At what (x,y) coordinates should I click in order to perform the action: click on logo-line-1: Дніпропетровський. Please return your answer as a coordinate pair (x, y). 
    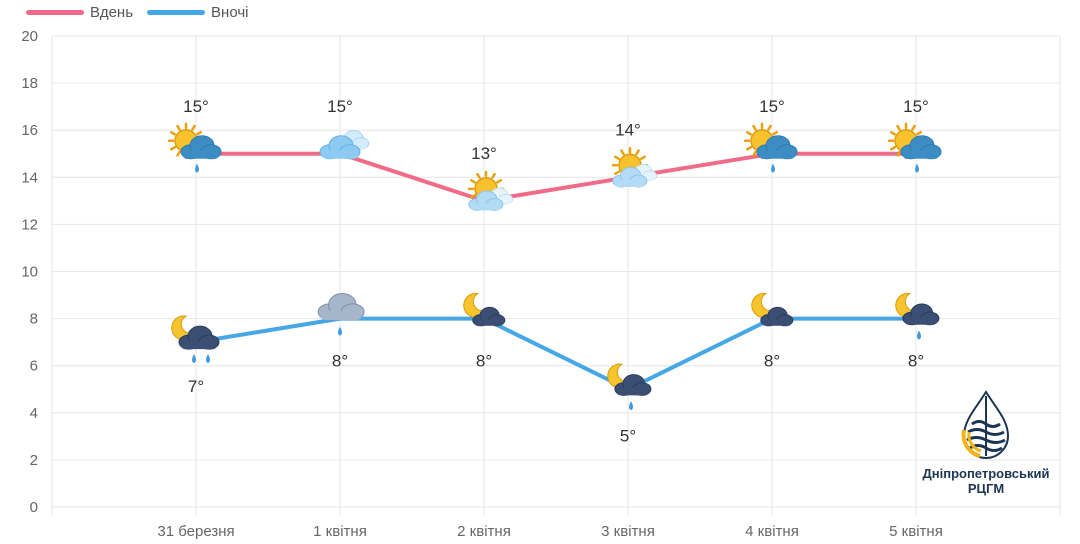
    Looking at the image, I should click on (986, 473).